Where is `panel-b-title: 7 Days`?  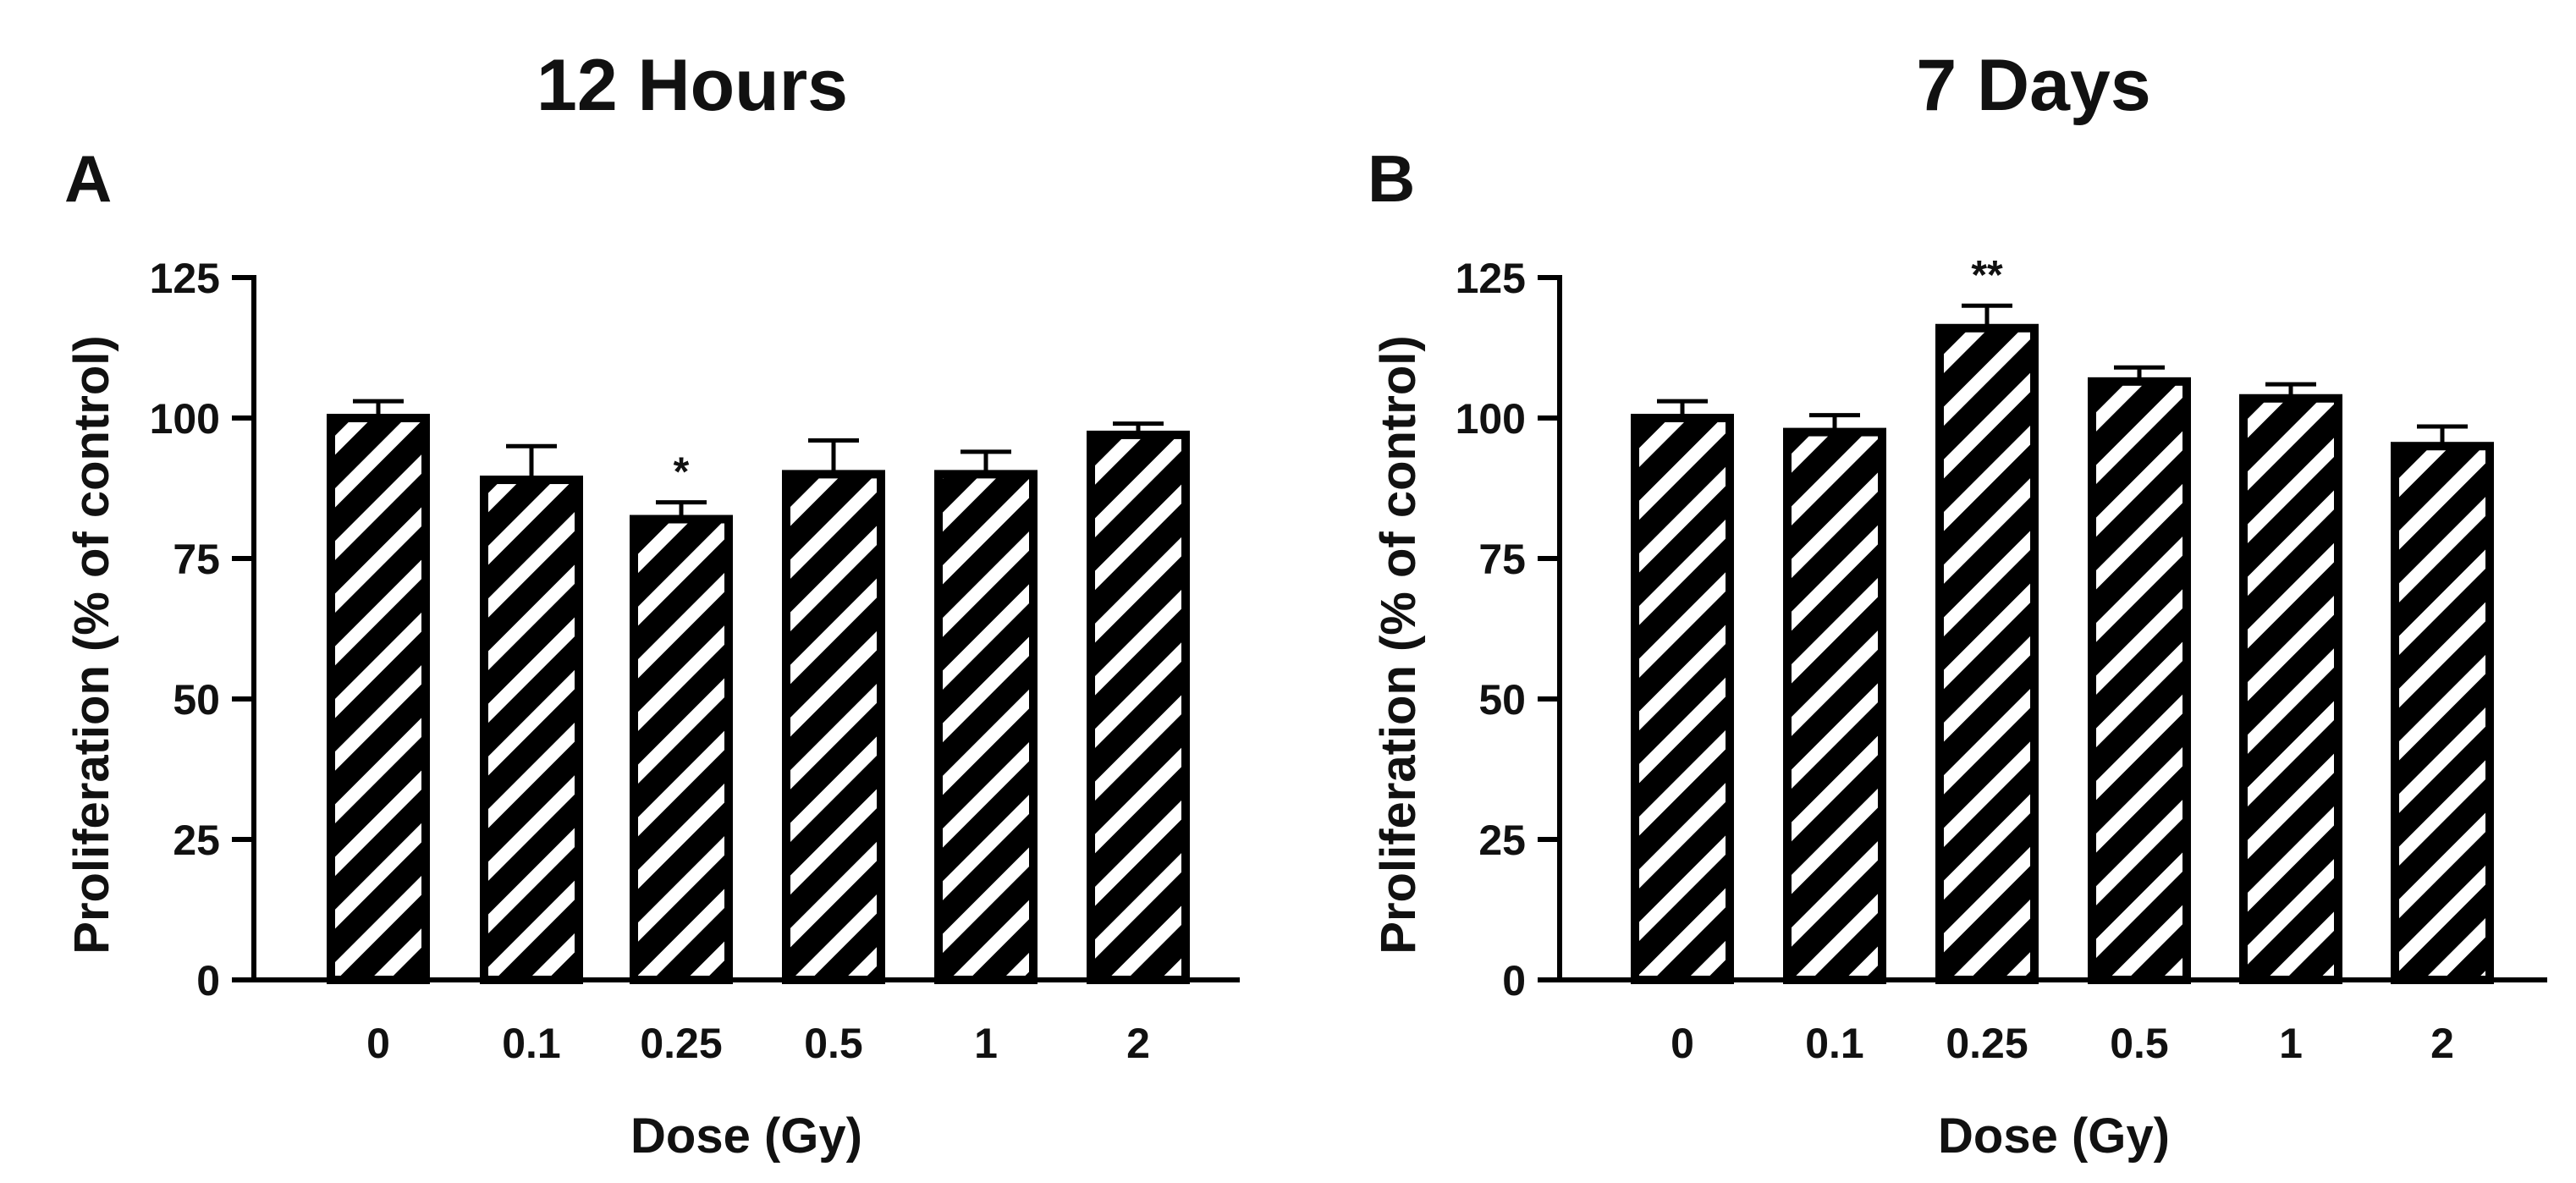 panel-b-title: 7 Days is located at coordinates (2033, 85).